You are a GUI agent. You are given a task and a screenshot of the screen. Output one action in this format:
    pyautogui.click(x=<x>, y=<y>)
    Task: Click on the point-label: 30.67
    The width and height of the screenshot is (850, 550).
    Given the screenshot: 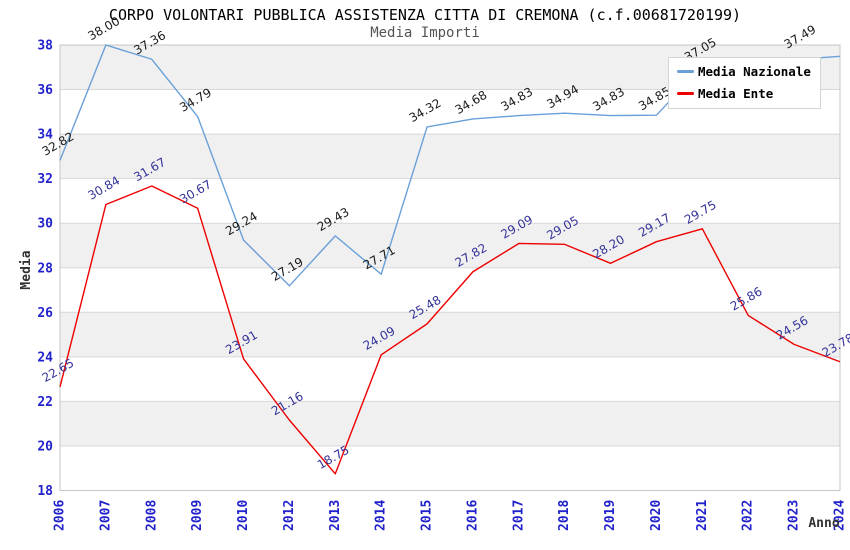 What is the action you would take?
    pyautogui.click(x=195, y=191)
    